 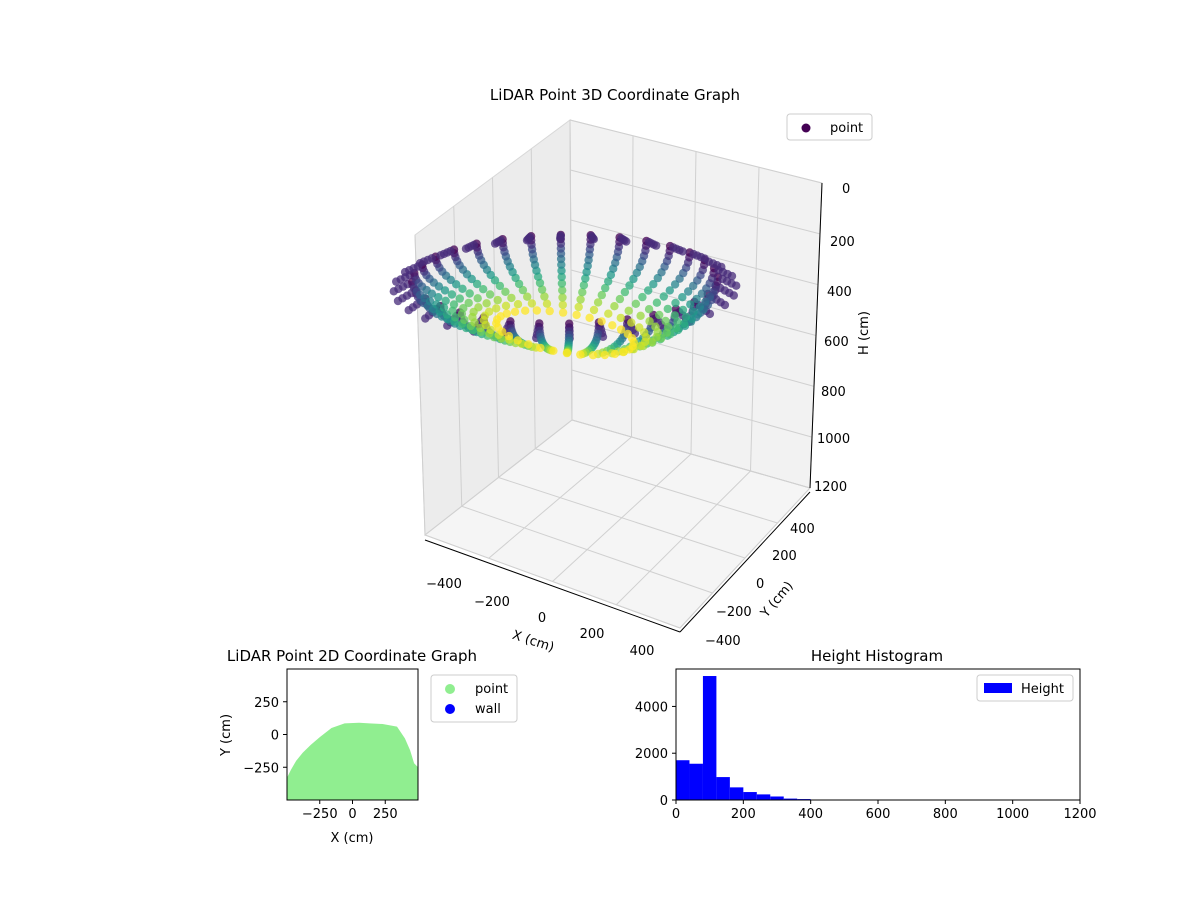 I want to click on plot3d-z-tick: 1000, so click(x=833, y=439).